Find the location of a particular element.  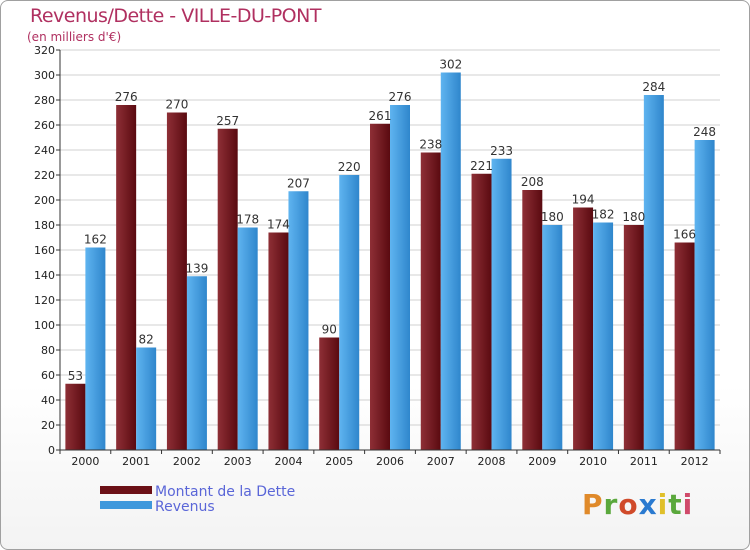

x-tick-label: 2012 is located at coordinates (695, 461).